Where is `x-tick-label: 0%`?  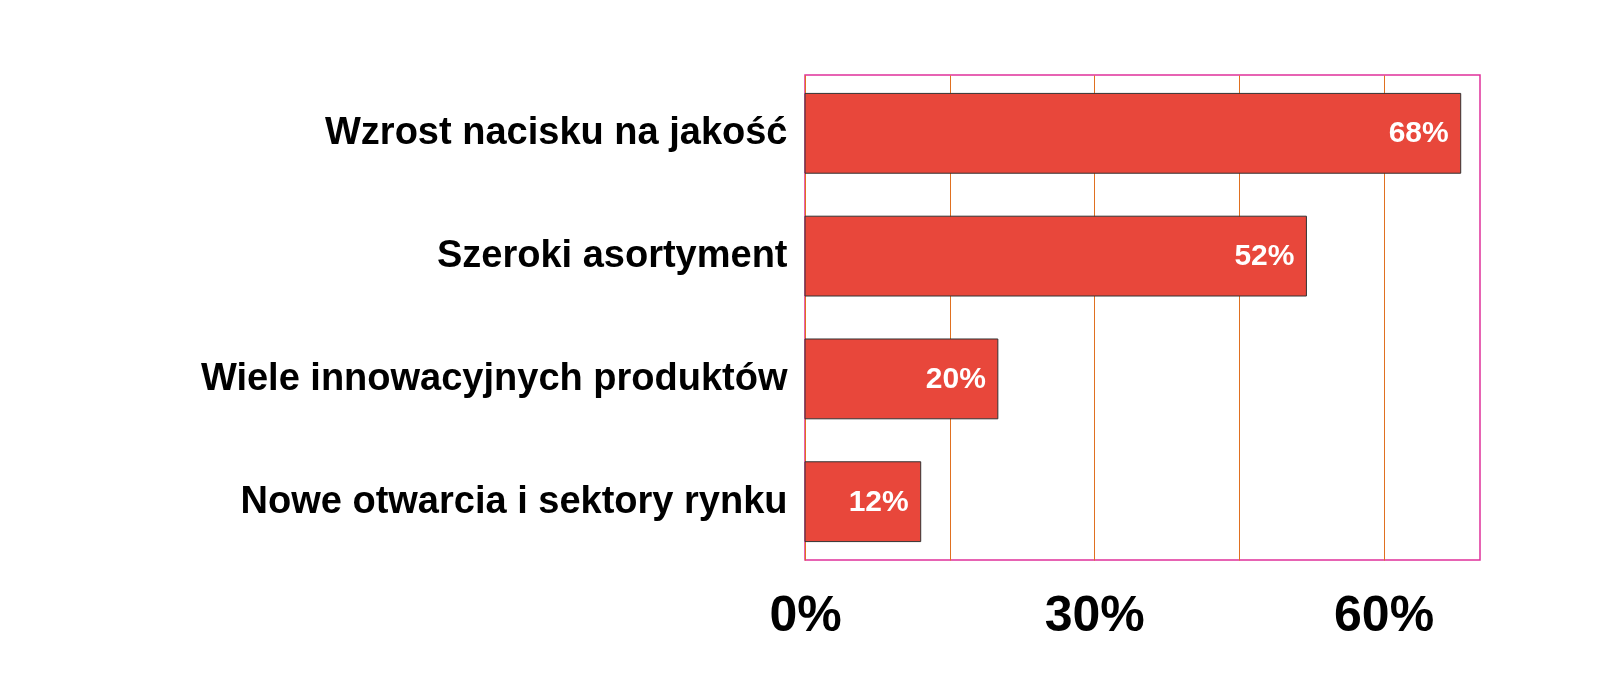 x-tick-label: 0% is located at coordinates (805, 613).